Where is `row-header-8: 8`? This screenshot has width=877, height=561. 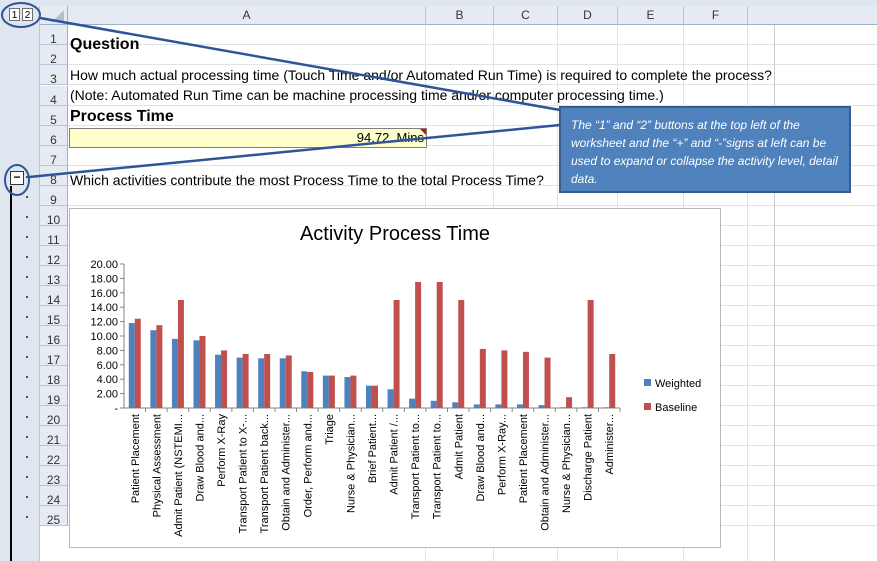
row-header-8: 8 is located at coordinates (54, 176).